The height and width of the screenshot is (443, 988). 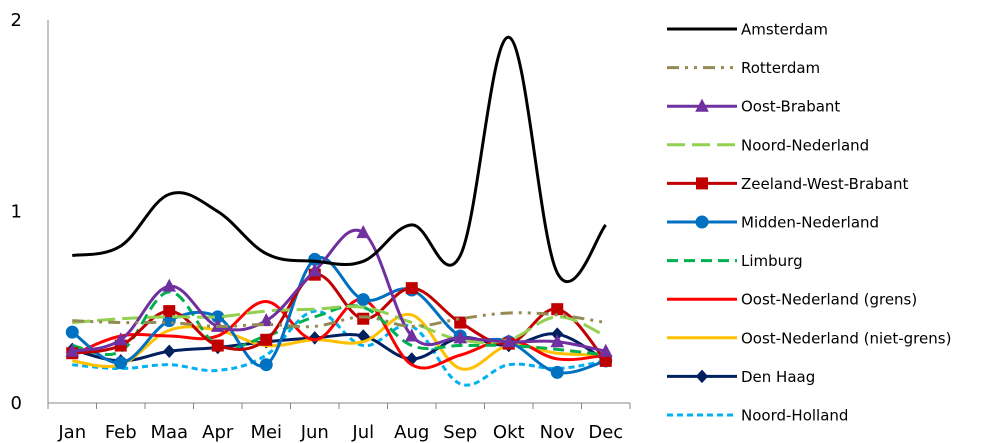 What do you see at coordinates (735, 261) in the screenshot?
I see `legend-item: Limburg` at bounding box center [735, 261].